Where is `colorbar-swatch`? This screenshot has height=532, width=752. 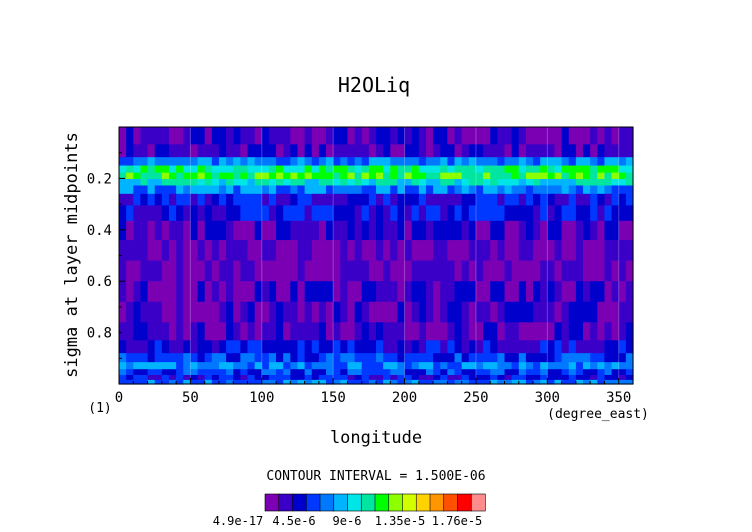
colorbar-swatch is located at coordinates (382, 502).